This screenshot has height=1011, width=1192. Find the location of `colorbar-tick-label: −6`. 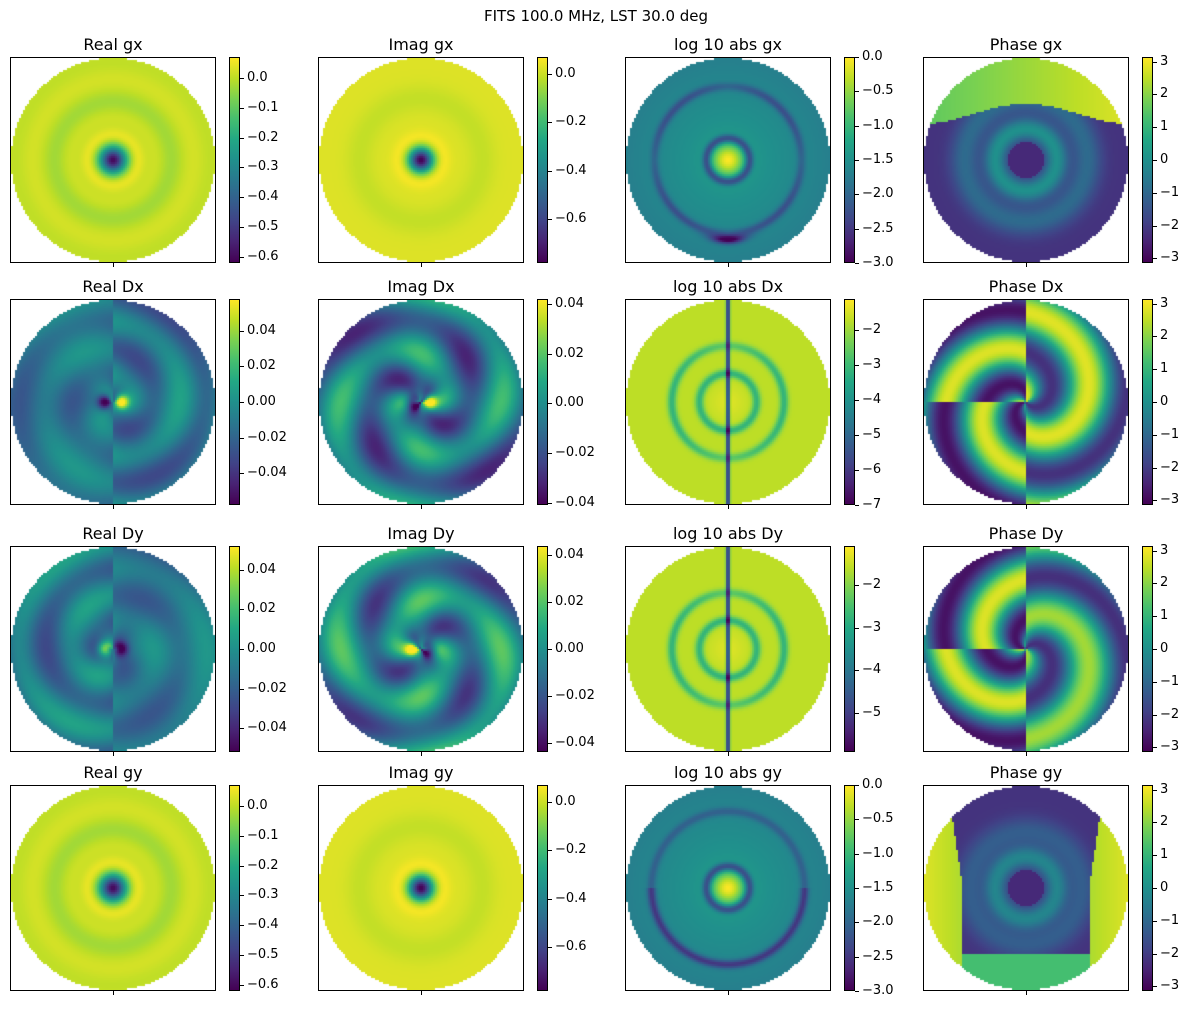

colorbar-tick-label: −6 is located at coordinates (872, 469).